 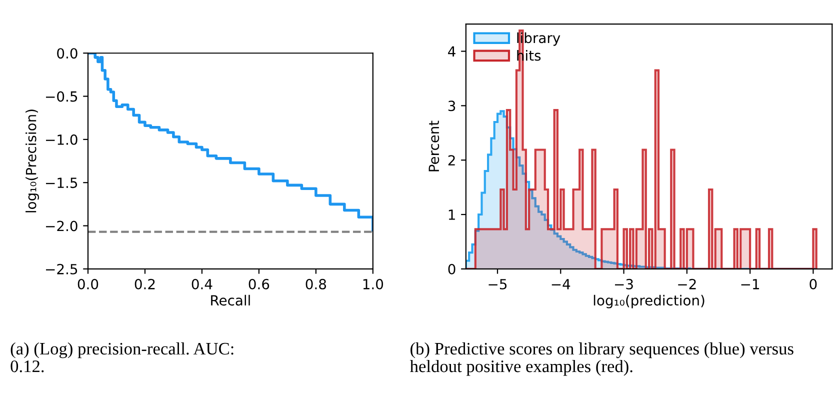 What do you see at coordinates (67, 53) in the screenshot?
I see `y-tick-label: 0.0` at bounding box center [67, 53].